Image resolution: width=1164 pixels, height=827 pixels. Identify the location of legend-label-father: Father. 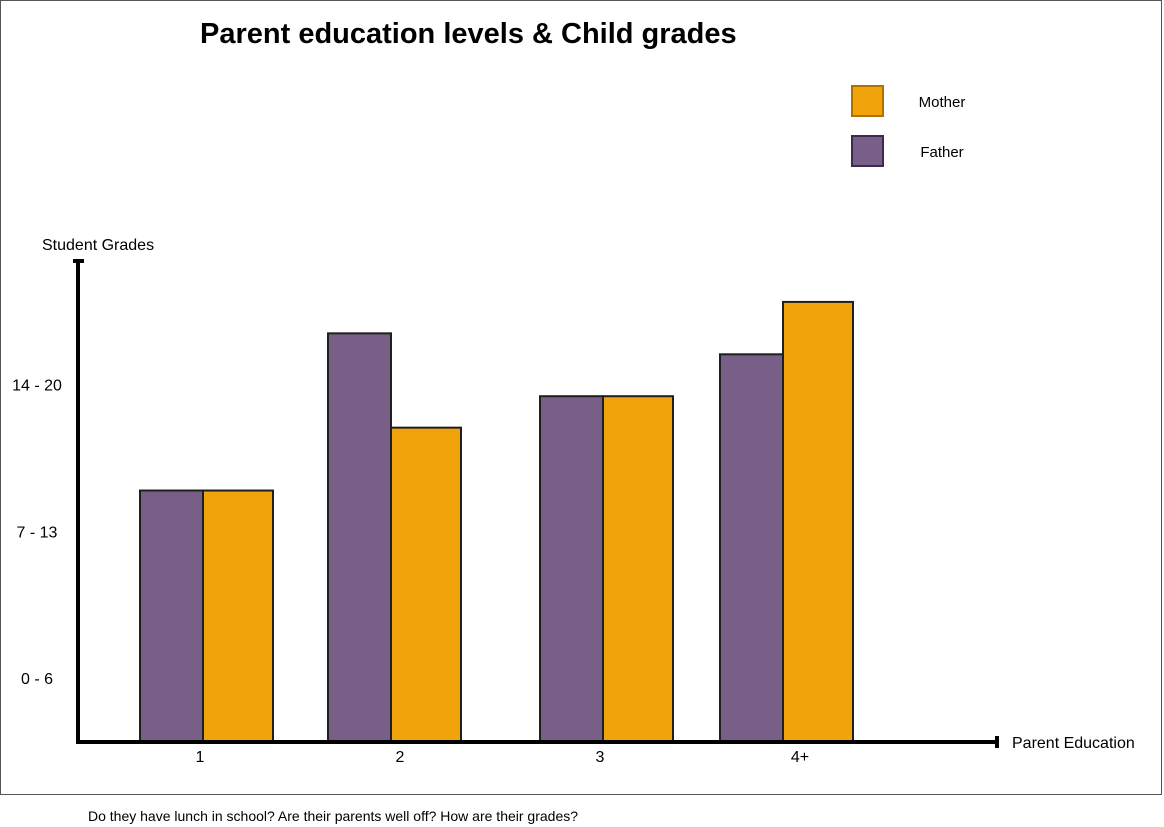
(941, 152).